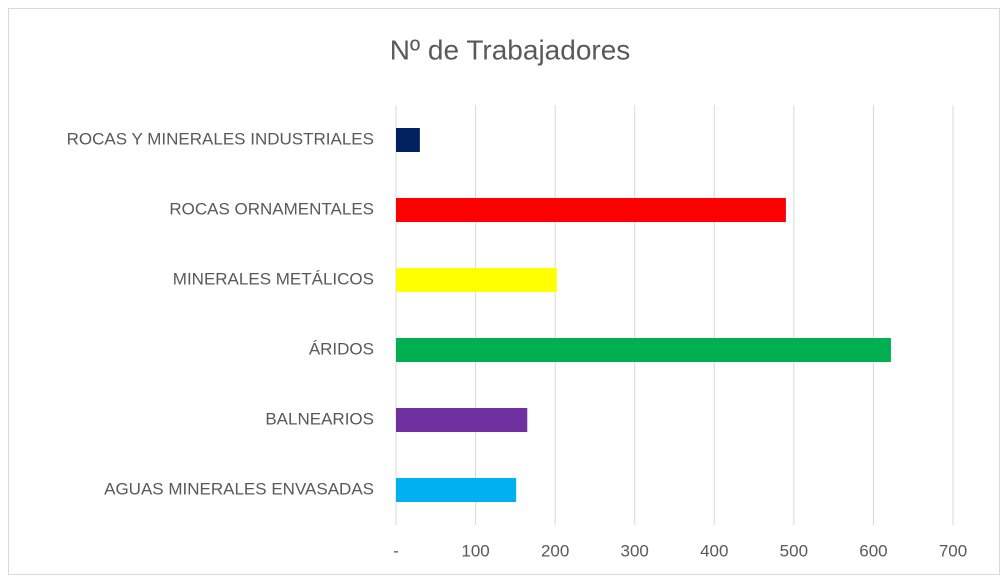 The image size is (1003, 578). What do you see at coordinates (475, 550) in the screenshot?
I see `x-tick-label: 100` at bounding box center [475, 550].